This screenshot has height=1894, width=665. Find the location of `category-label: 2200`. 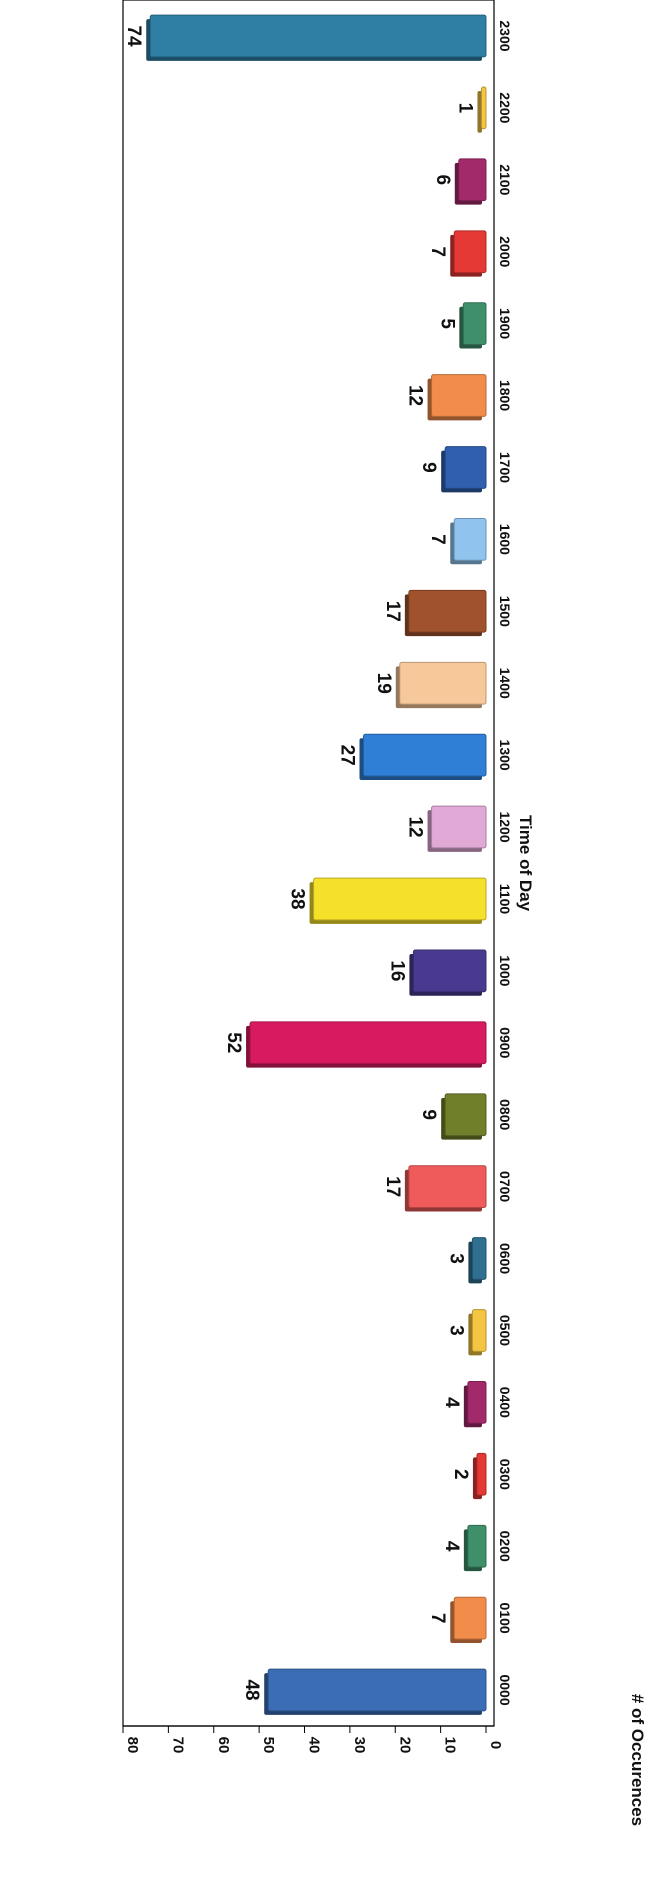

category-label: 2200 is located at coordinates (505, 107).